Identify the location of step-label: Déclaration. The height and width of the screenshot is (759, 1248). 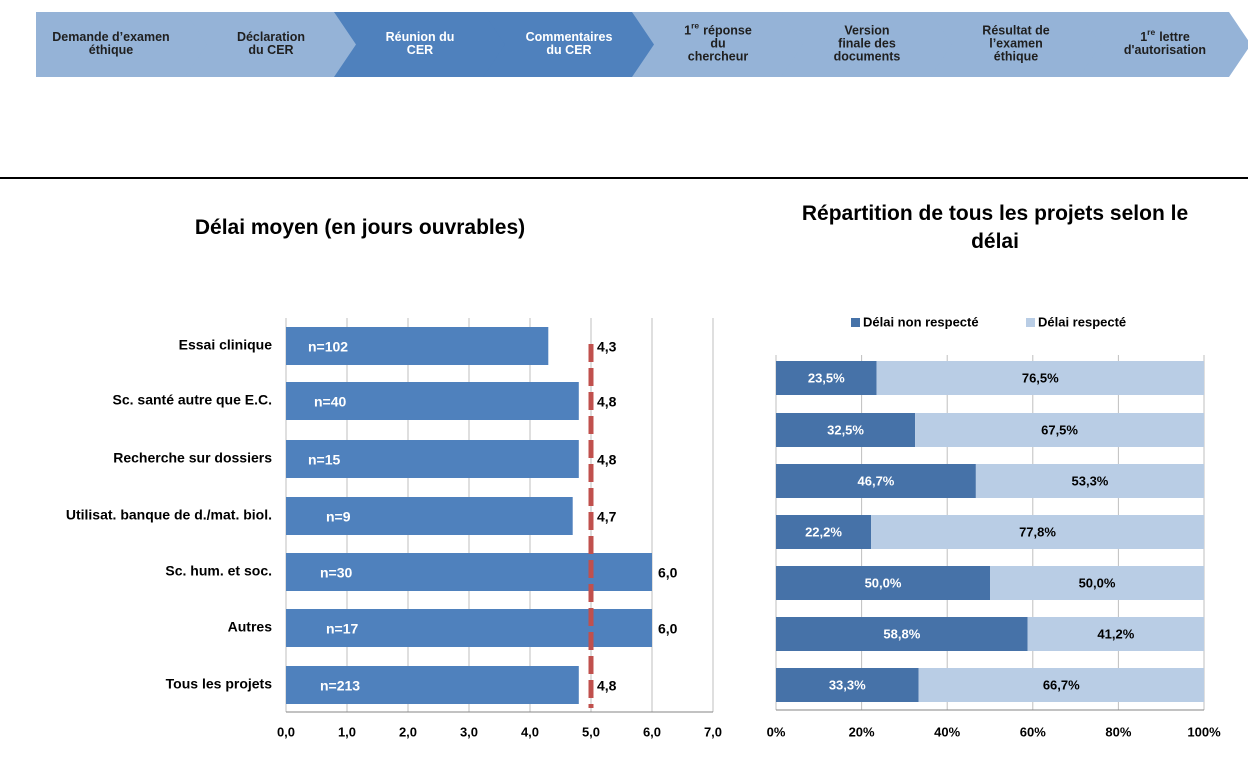
(271, 37).